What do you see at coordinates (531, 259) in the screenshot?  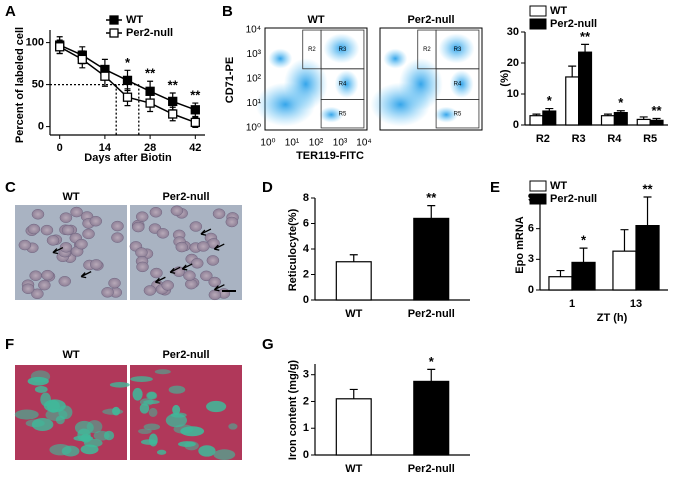 I see `y-tick-label: 3` at bounding box center [531, 259].